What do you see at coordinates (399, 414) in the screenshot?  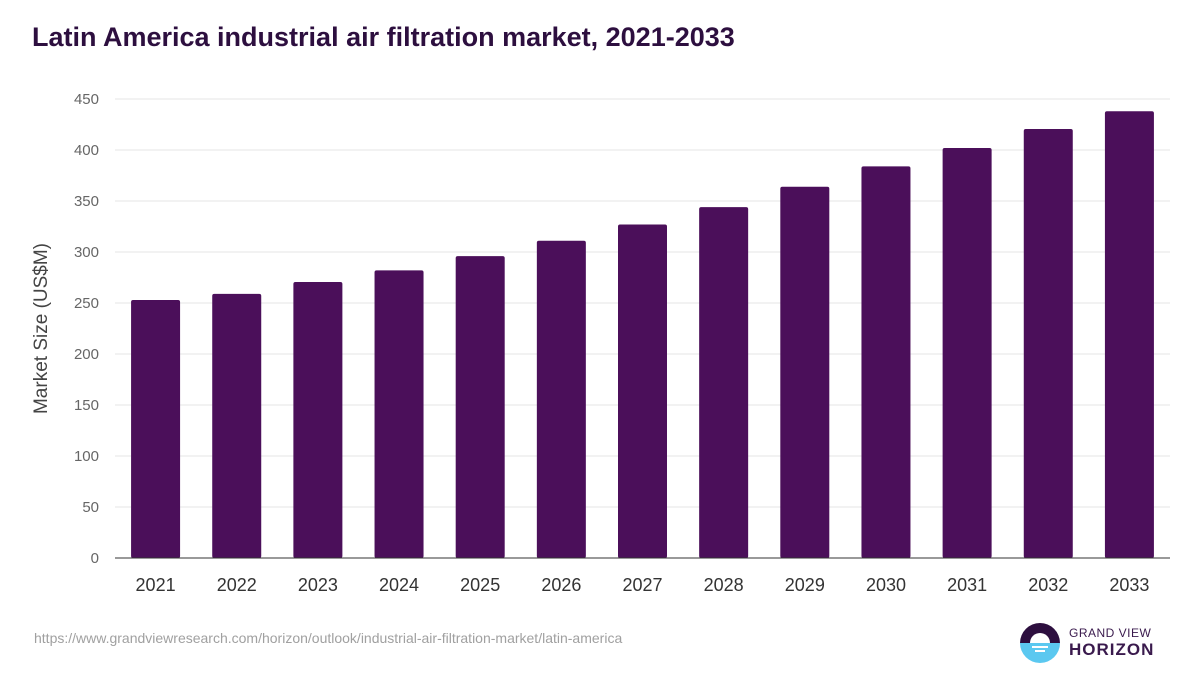 I see `bar-2024` at bounding box center [399, 414].